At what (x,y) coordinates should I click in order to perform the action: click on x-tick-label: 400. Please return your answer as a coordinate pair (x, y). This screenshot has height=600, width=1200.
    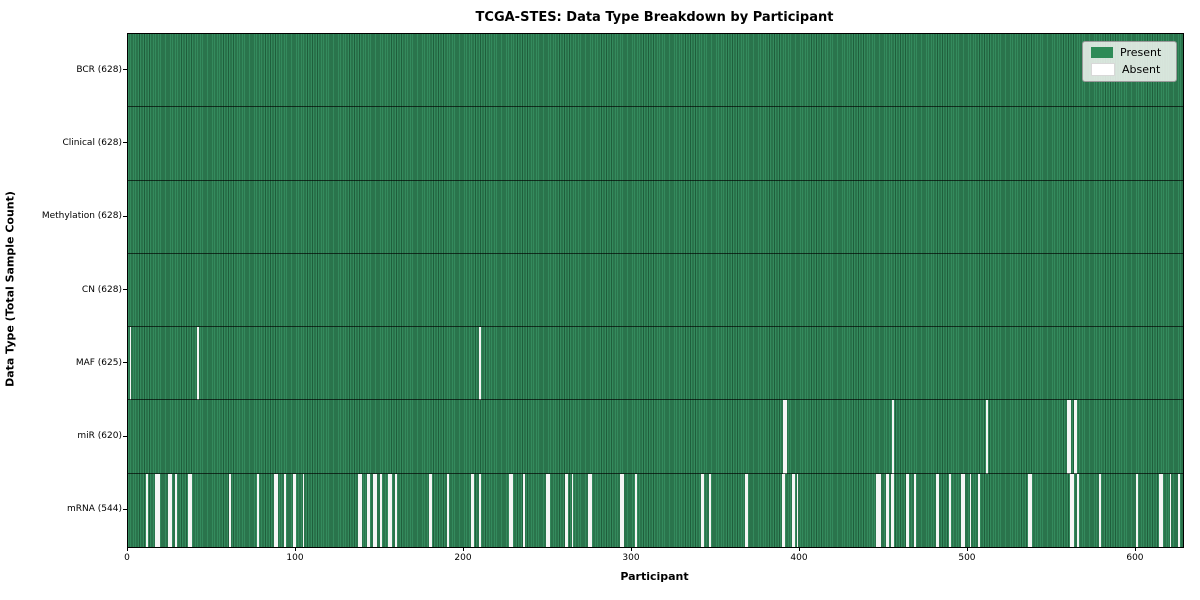
    Looking at the image, I should click on (799, 558).